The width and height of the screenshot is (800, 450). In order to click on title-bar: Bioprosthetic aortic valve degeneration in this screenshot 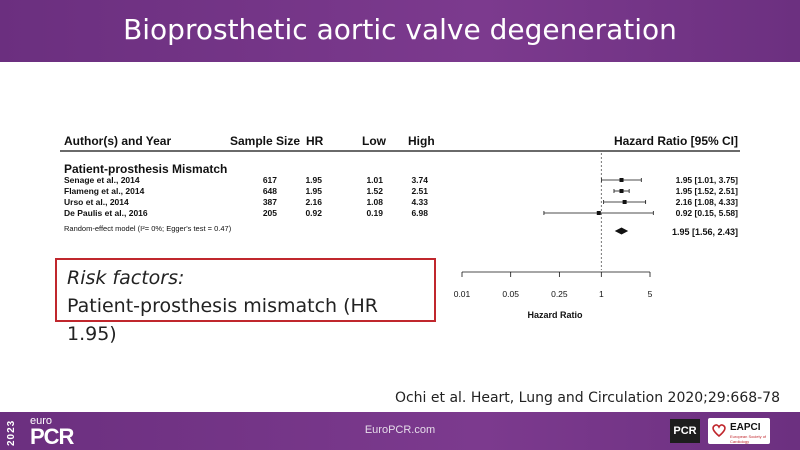, I will do `click(400, 31)`.